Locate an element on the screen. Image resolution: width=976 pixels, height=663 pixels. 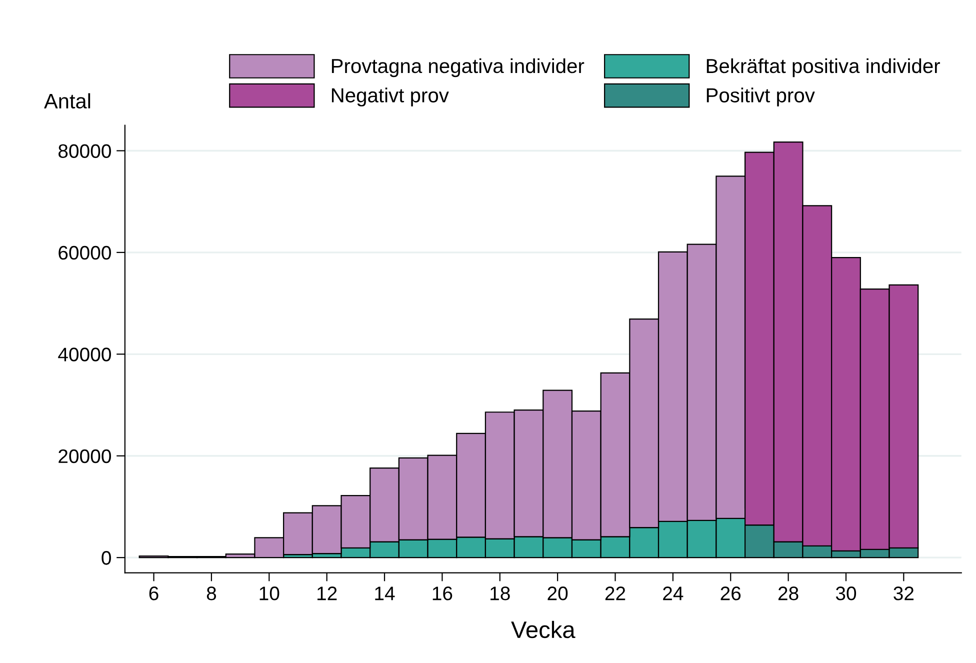
legend-label: Positivt prov is located at coordinates (760, 97).